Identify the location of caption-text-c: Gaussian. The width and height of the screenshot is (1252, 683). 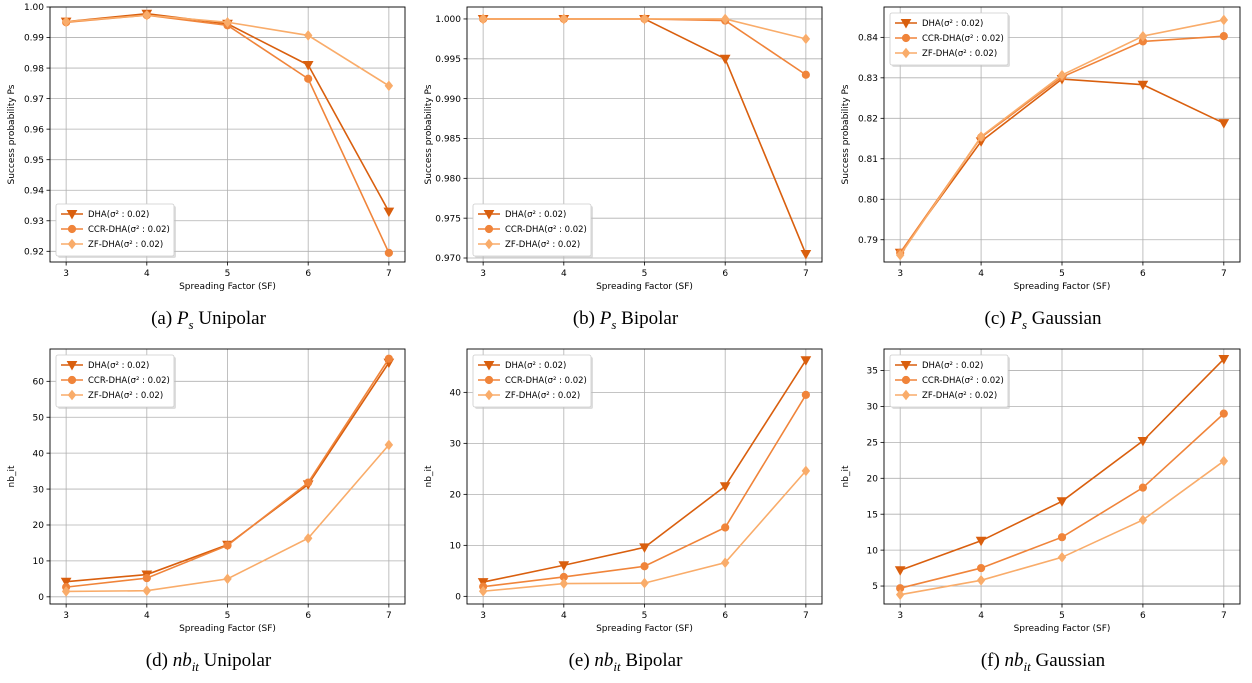
(1064, 318).